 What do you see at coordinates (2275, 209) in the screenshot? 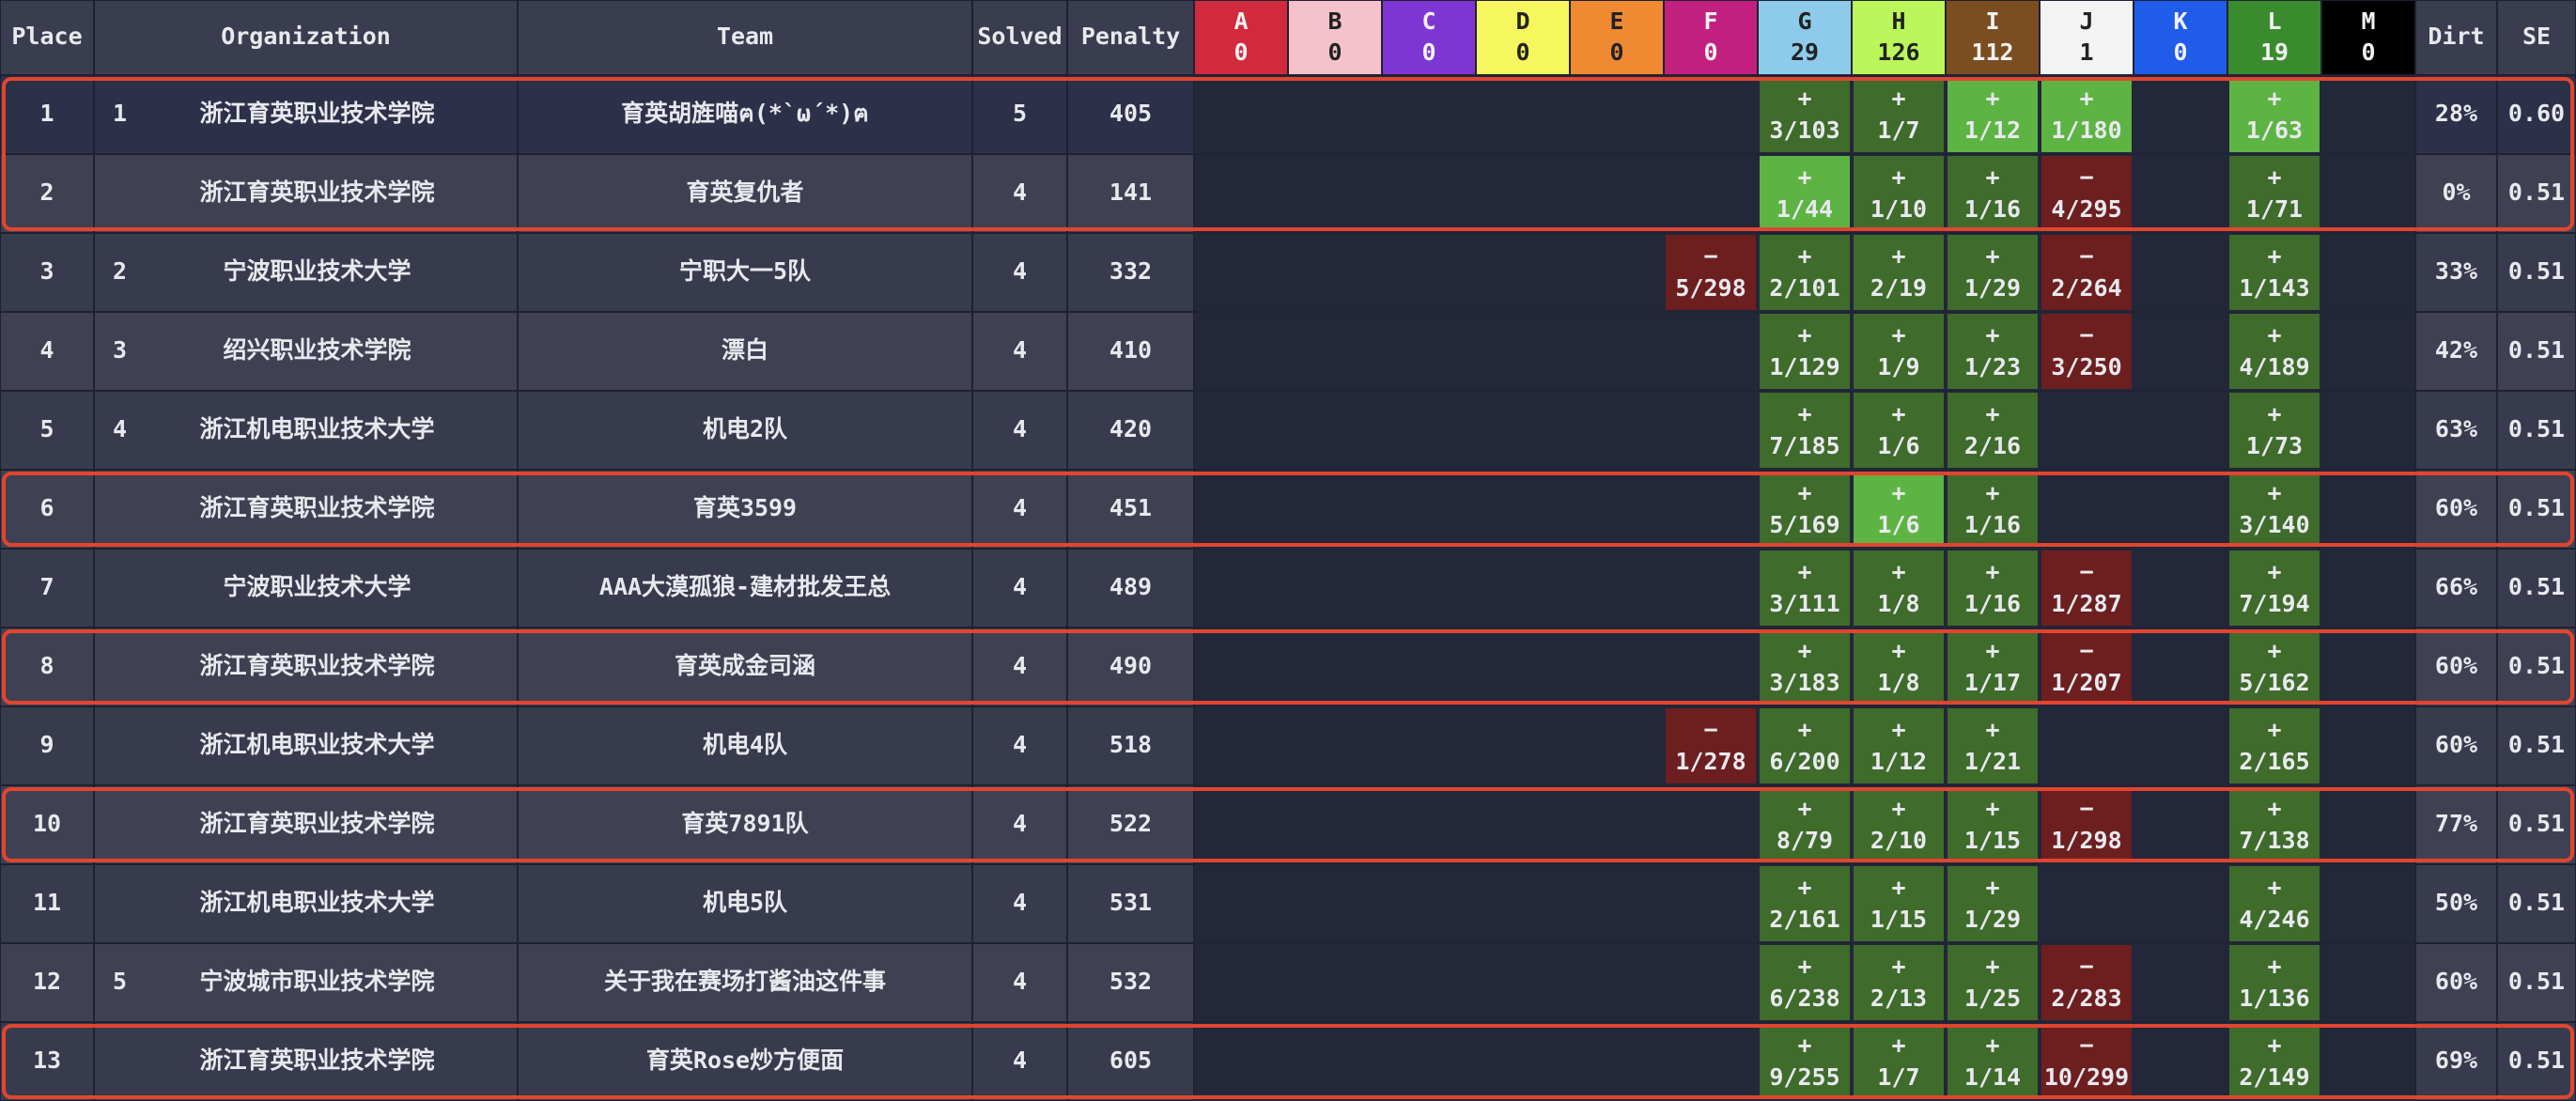
I see `result-attempts: 1/71` at bounding box center [2275, 209].